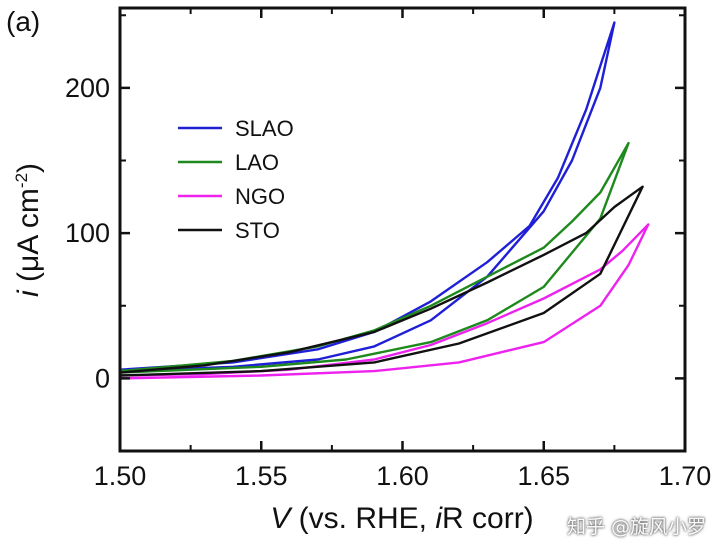  What do you see at coordinates (257, 230) in the screenshot?
I see `legend-label-sto: STO` at bounding box center [257, 230].